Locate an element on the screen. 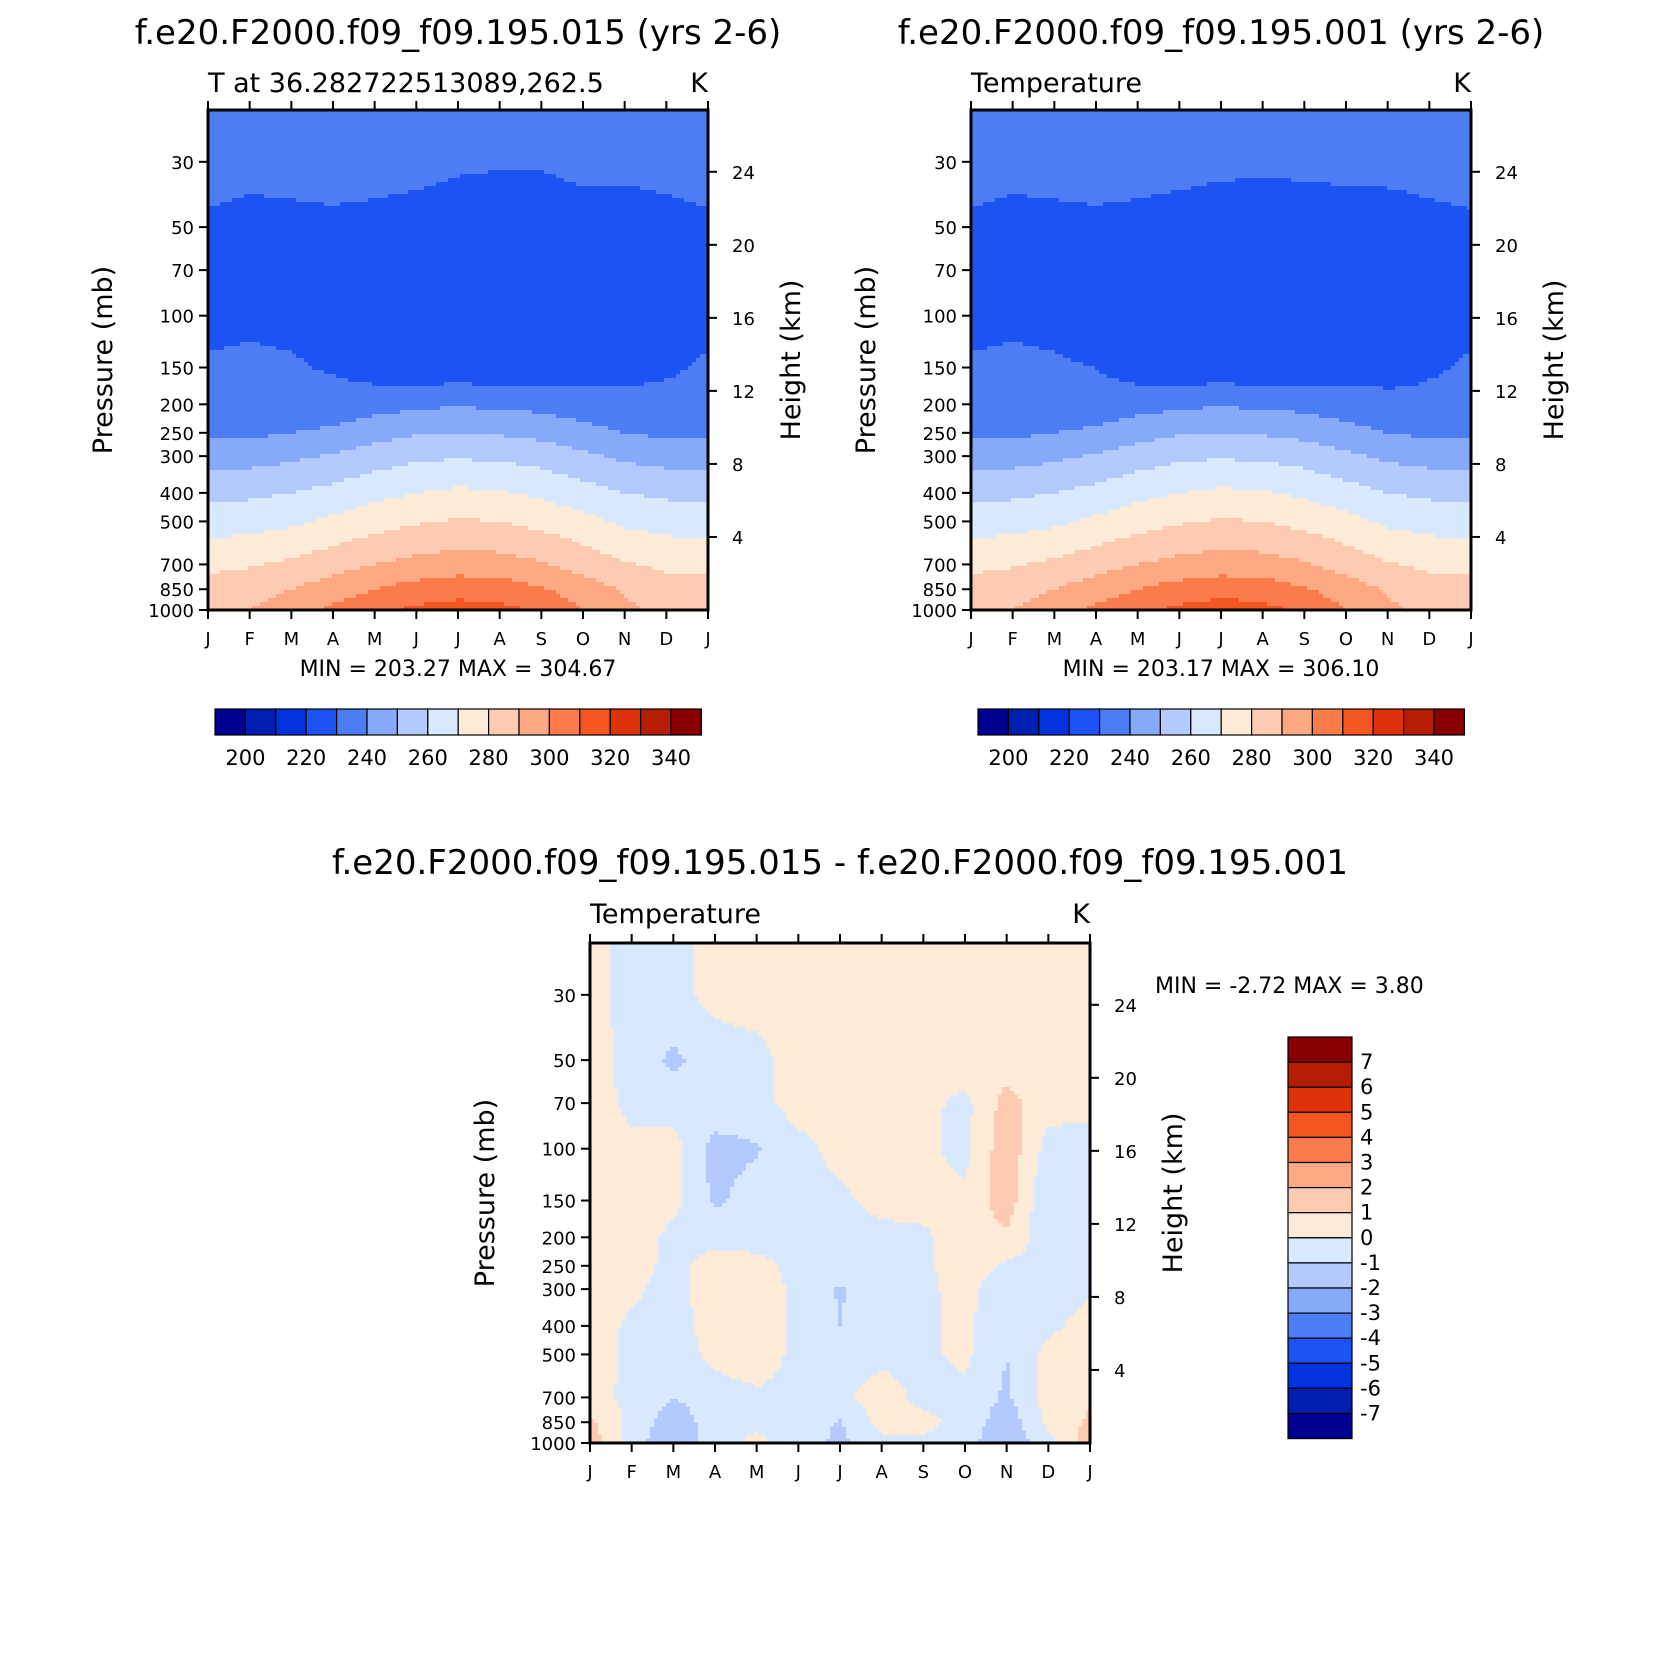 This screenshot has width=1669, height=1666. panel-2-y2label: Height (km) is located at coordinates (1554, 360).